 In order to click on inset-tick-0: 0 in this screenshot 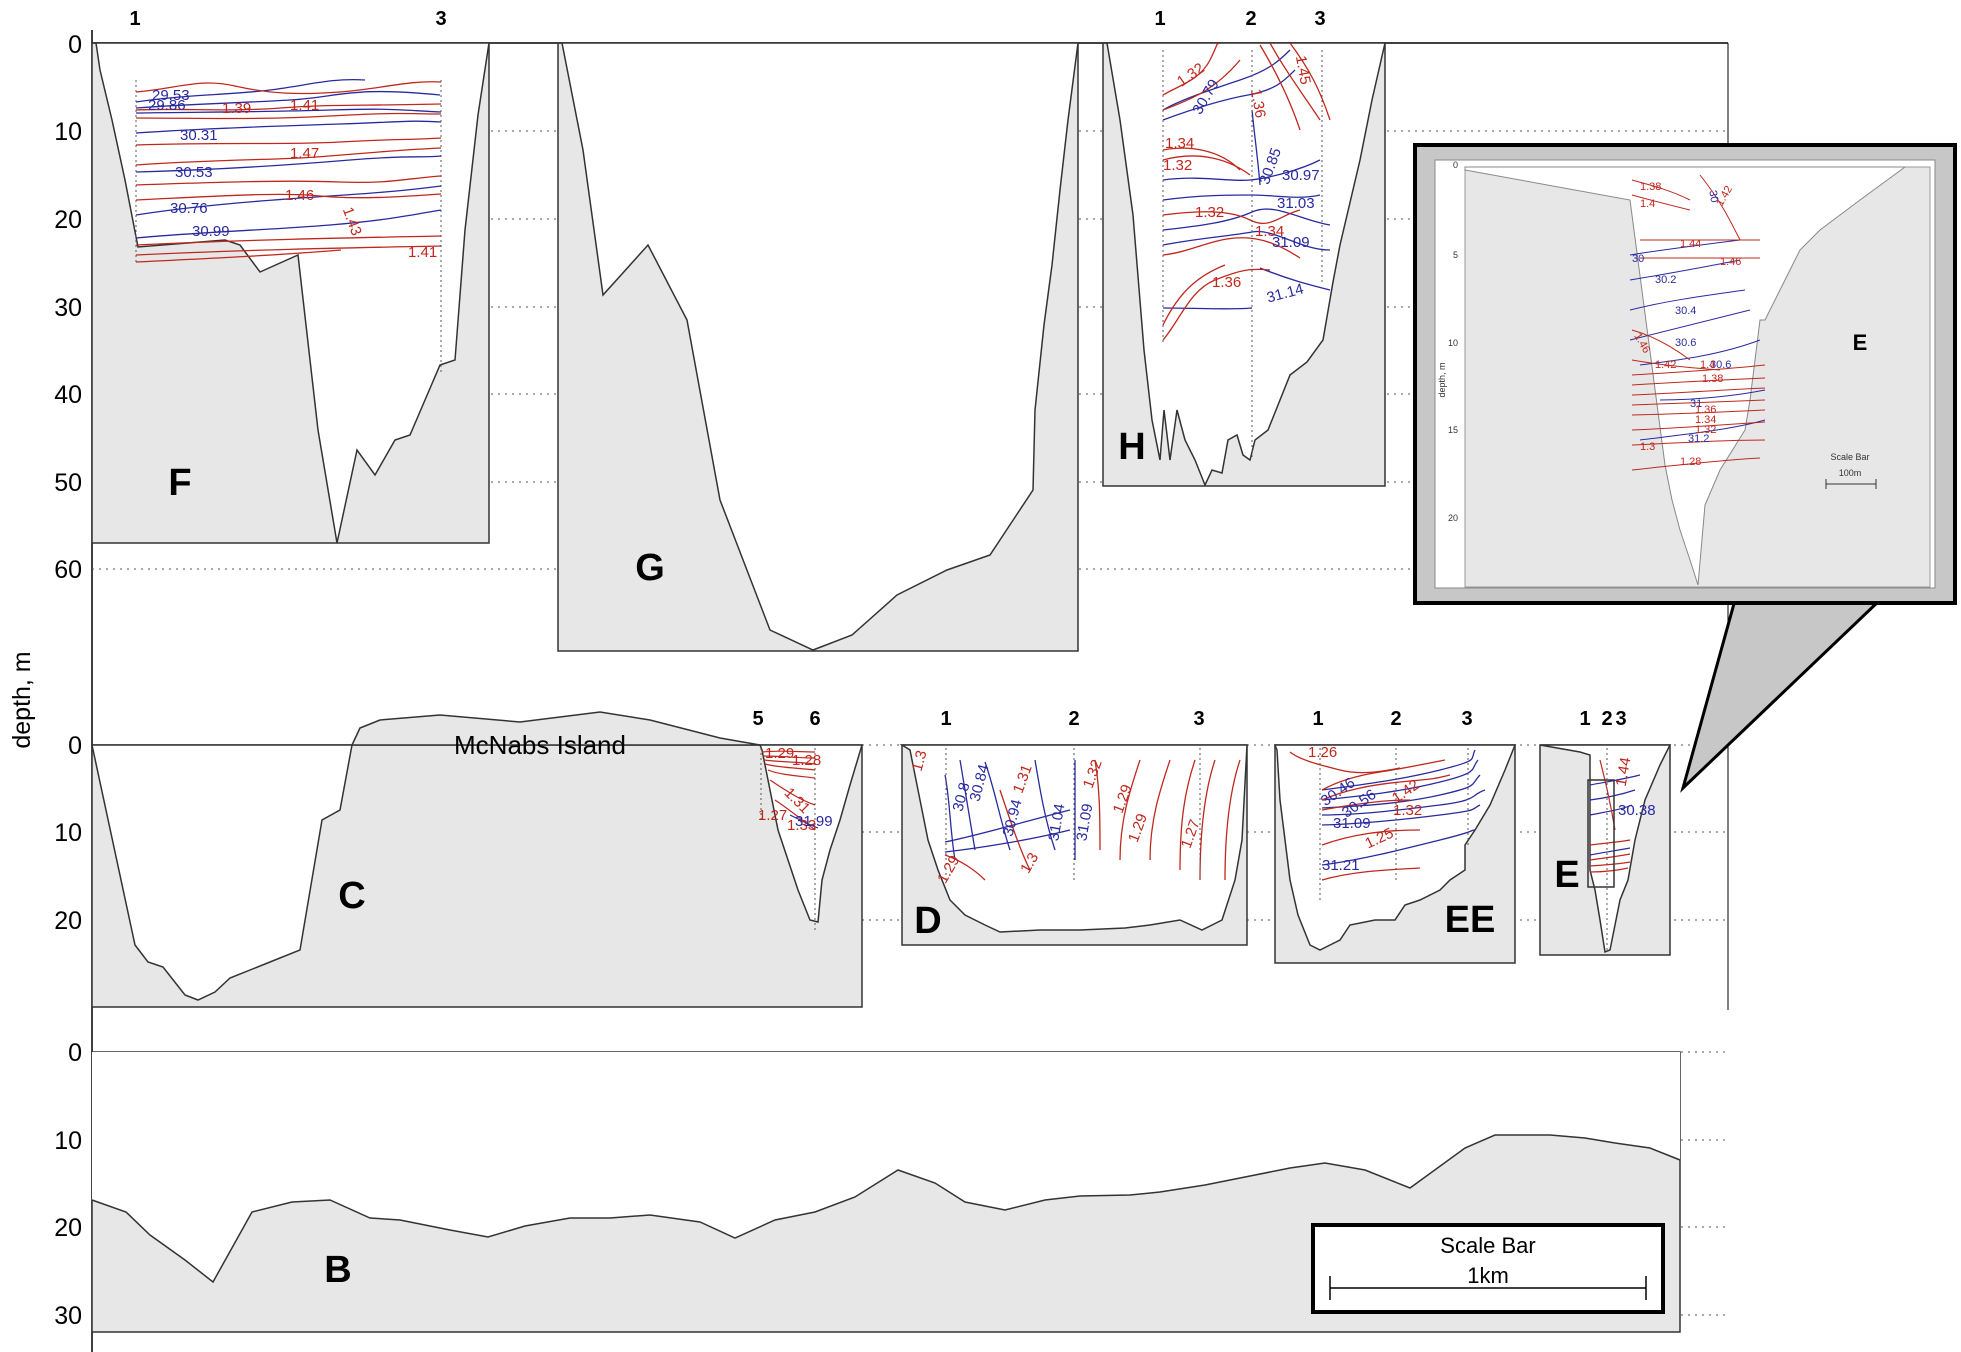, I will do `click(1455, 165)`.